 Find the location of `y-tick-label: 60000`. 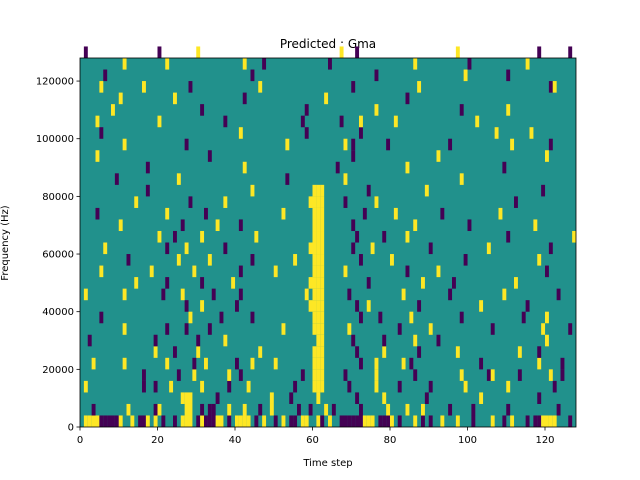

y-tick-label: 60000 is located at coordinates (58, 255).